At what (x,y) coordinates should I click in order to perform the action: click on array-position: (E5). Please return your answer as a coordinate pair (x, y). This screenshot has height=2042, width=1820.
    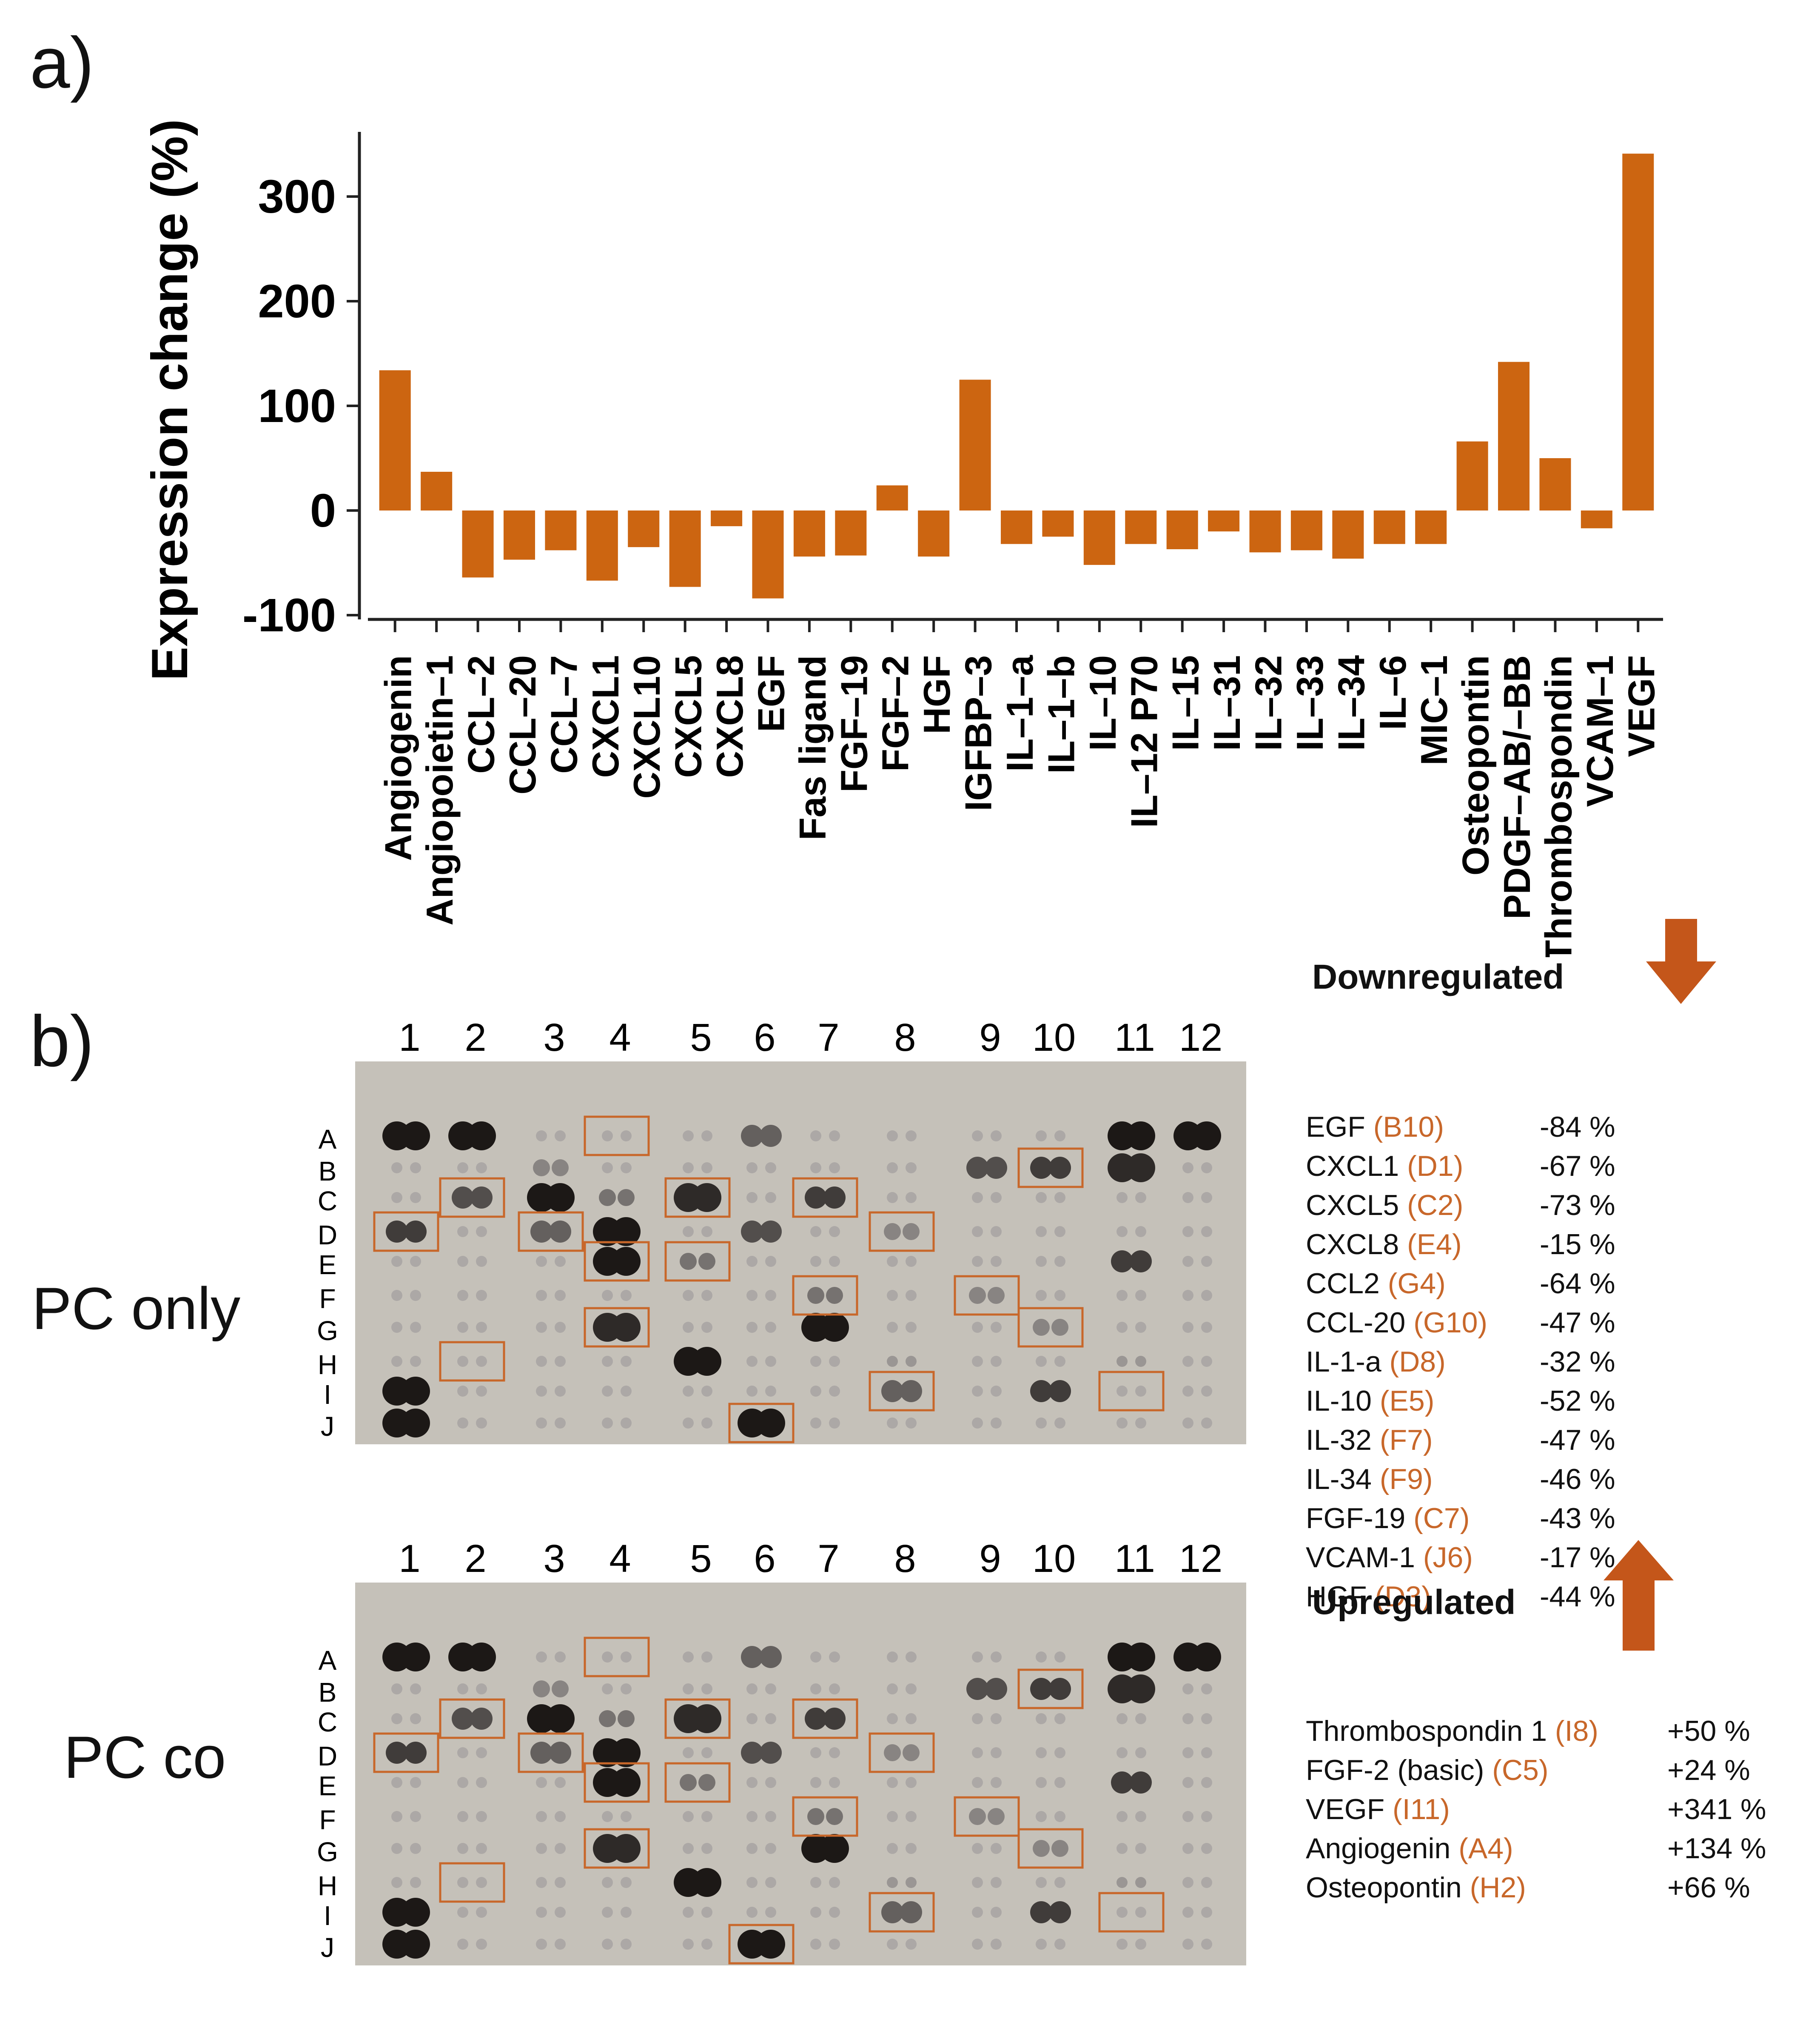
    Looking at the image, I should click on (1407, 1401).